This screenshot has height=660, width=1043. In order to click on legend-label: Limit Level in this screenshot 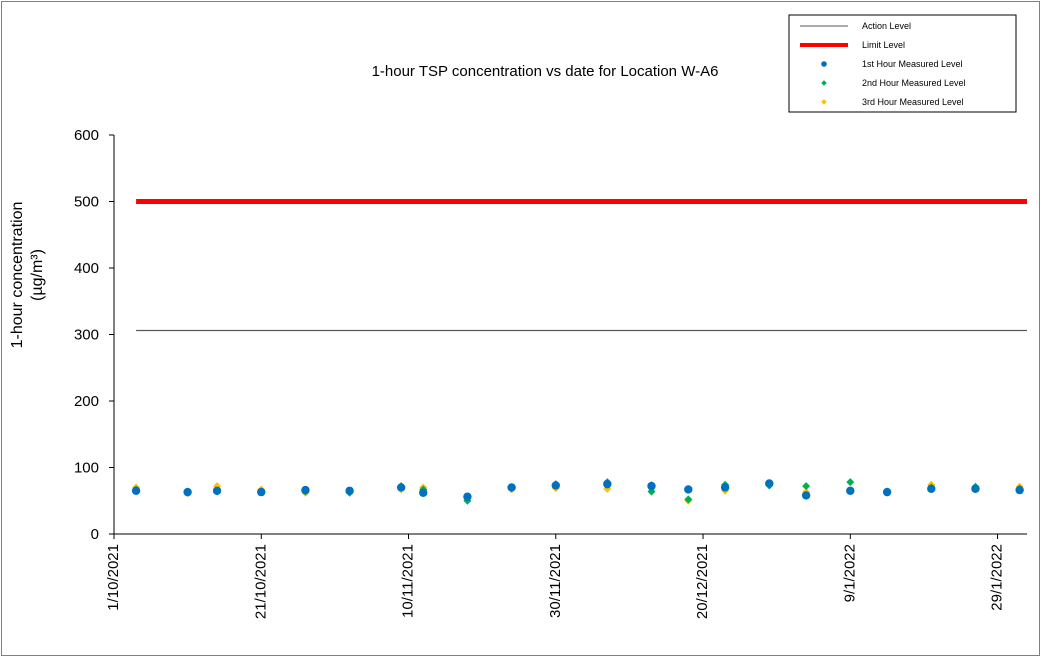, I will do `click(883, 45)`.